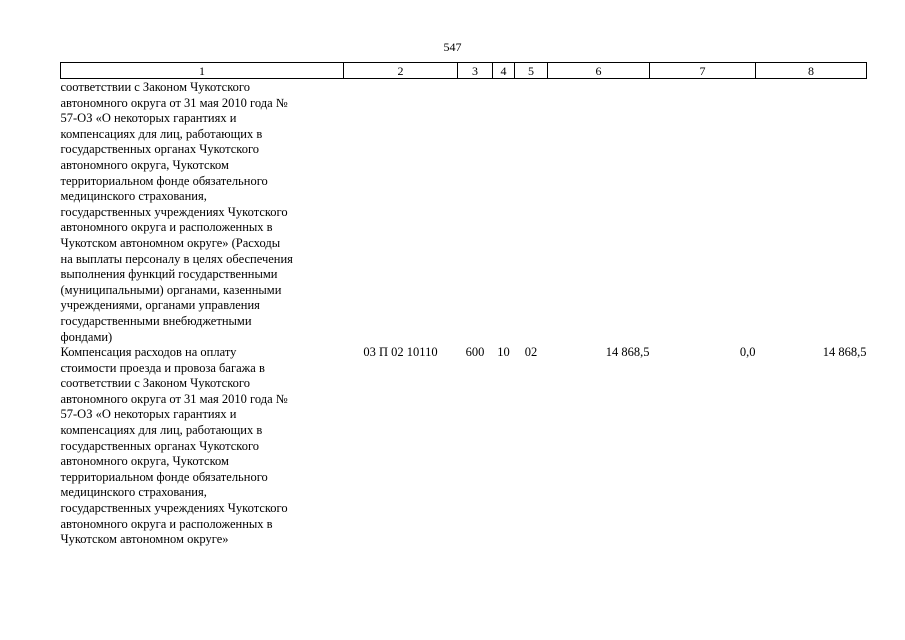 This screenshot has width=905, height=640. What do you see at coordinates (811, 70) in the screenshot?
I see `column-header-8: 8` at bounding box center [811, 70].